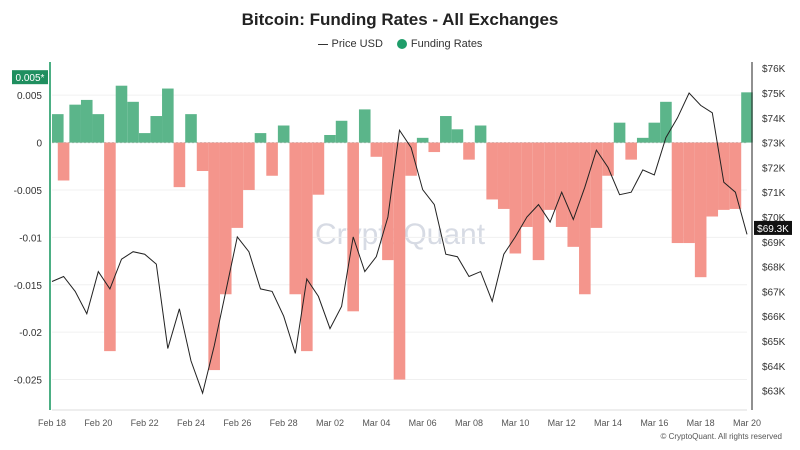  I want to click on x-axis-tick-label: Feb 20, so click(98, 423).